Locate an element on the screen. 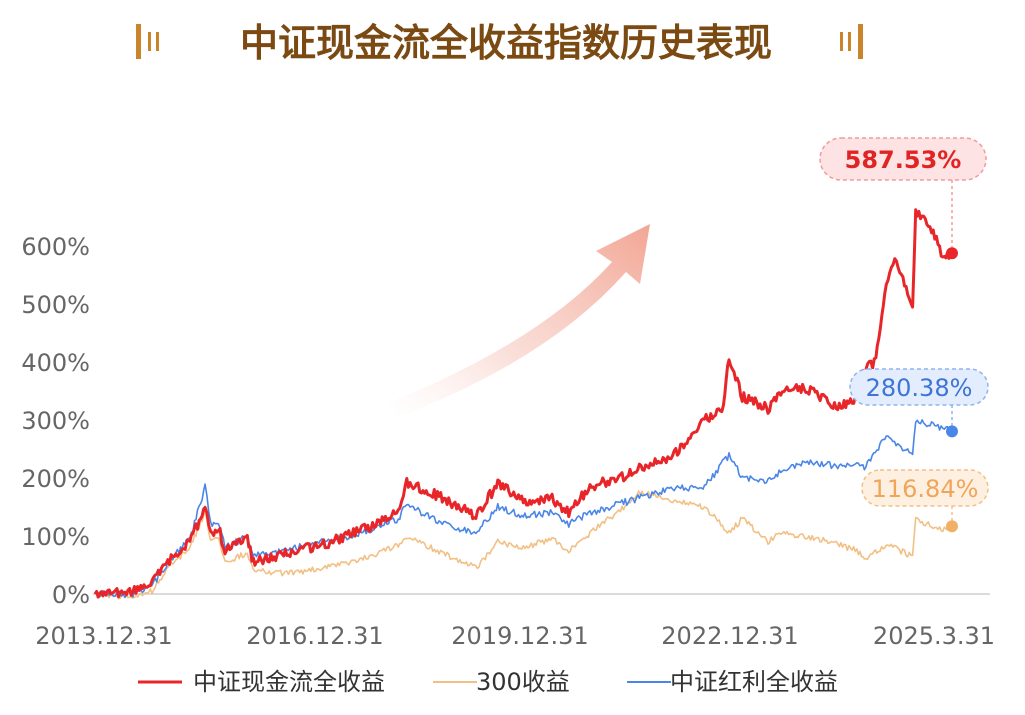  title-bar-left is located at coordinates (147, 41).